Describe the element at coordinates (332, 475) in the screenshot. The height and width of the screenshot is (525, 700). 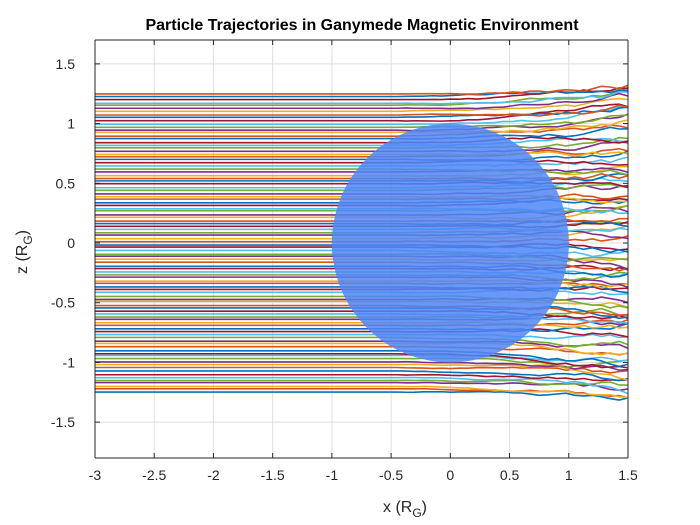
I see `x-tick-label: -1` at that location.